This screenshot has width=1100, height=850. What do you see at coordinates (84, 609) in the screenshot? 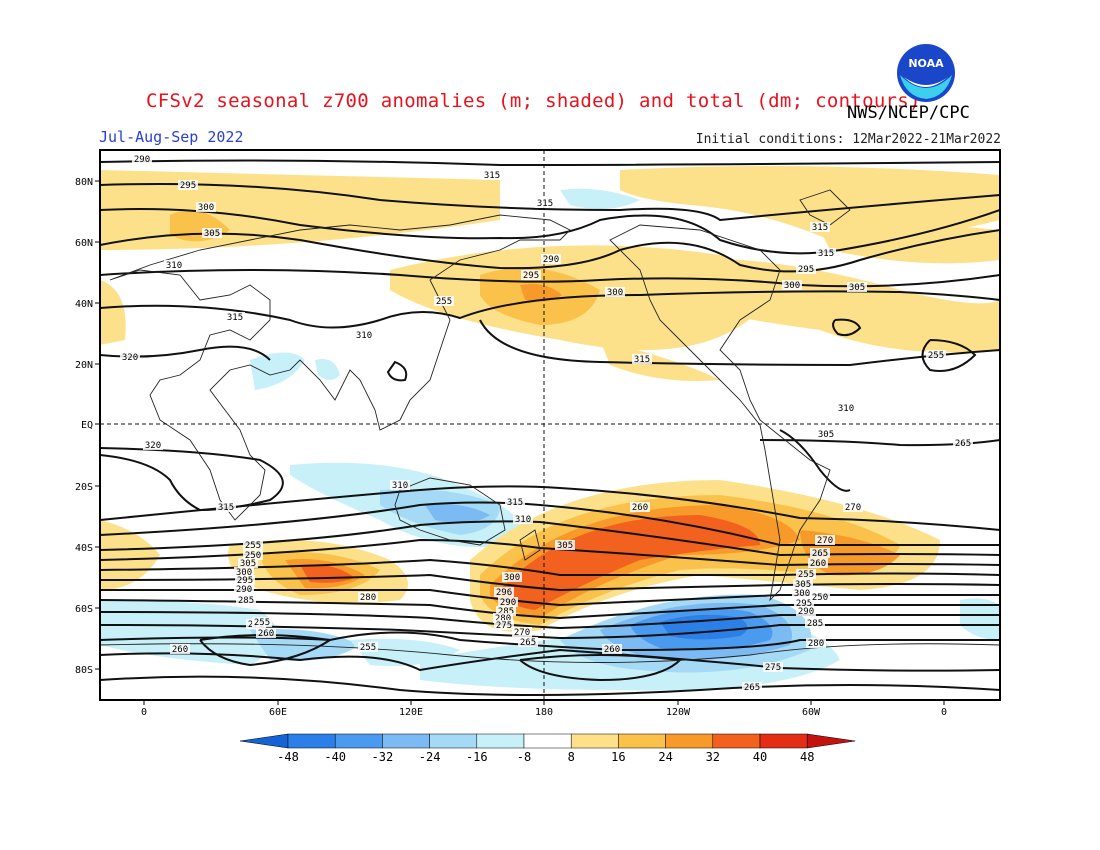
I see `lat-label-60s: 60S` at bounding box center [84, 609].